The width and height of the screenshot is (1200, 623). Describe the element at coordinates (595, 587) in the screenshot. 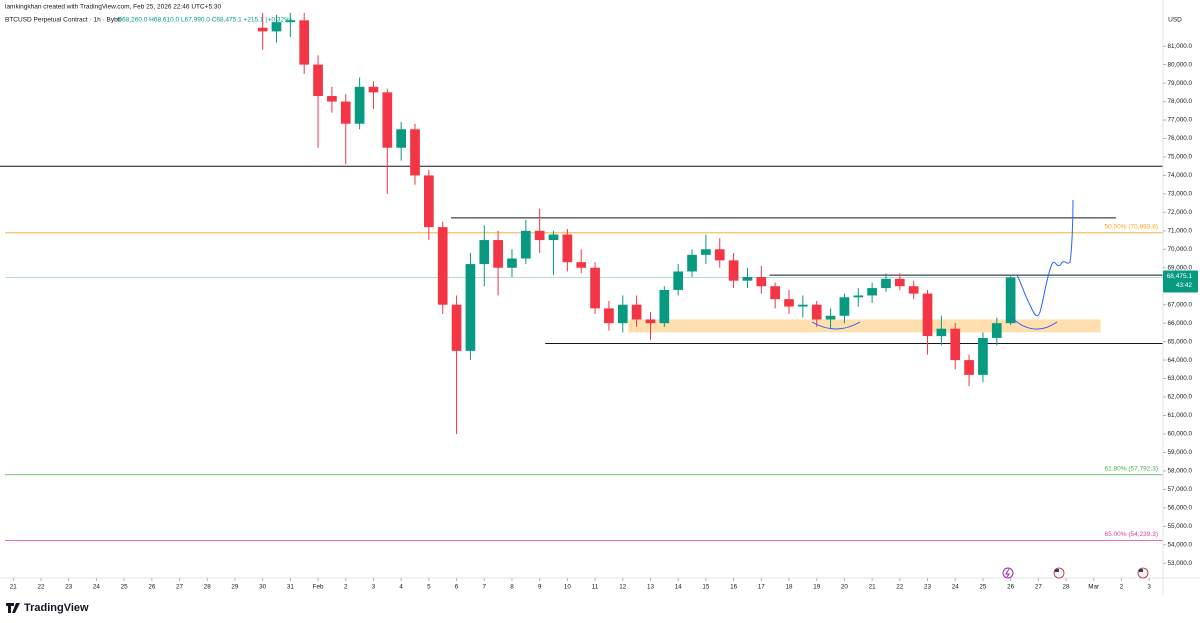

I see `x-tick-label: 11` at that location.